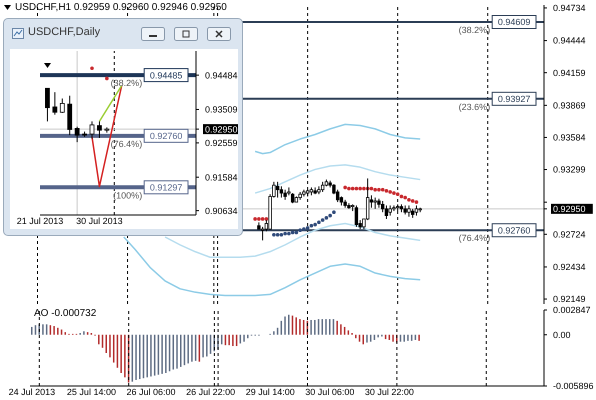 This screenshot has width=596, height=400. Describe the element at coordinates (569, 299) in the screenshot. I see `y-tick-label: 0.92149` at that location.